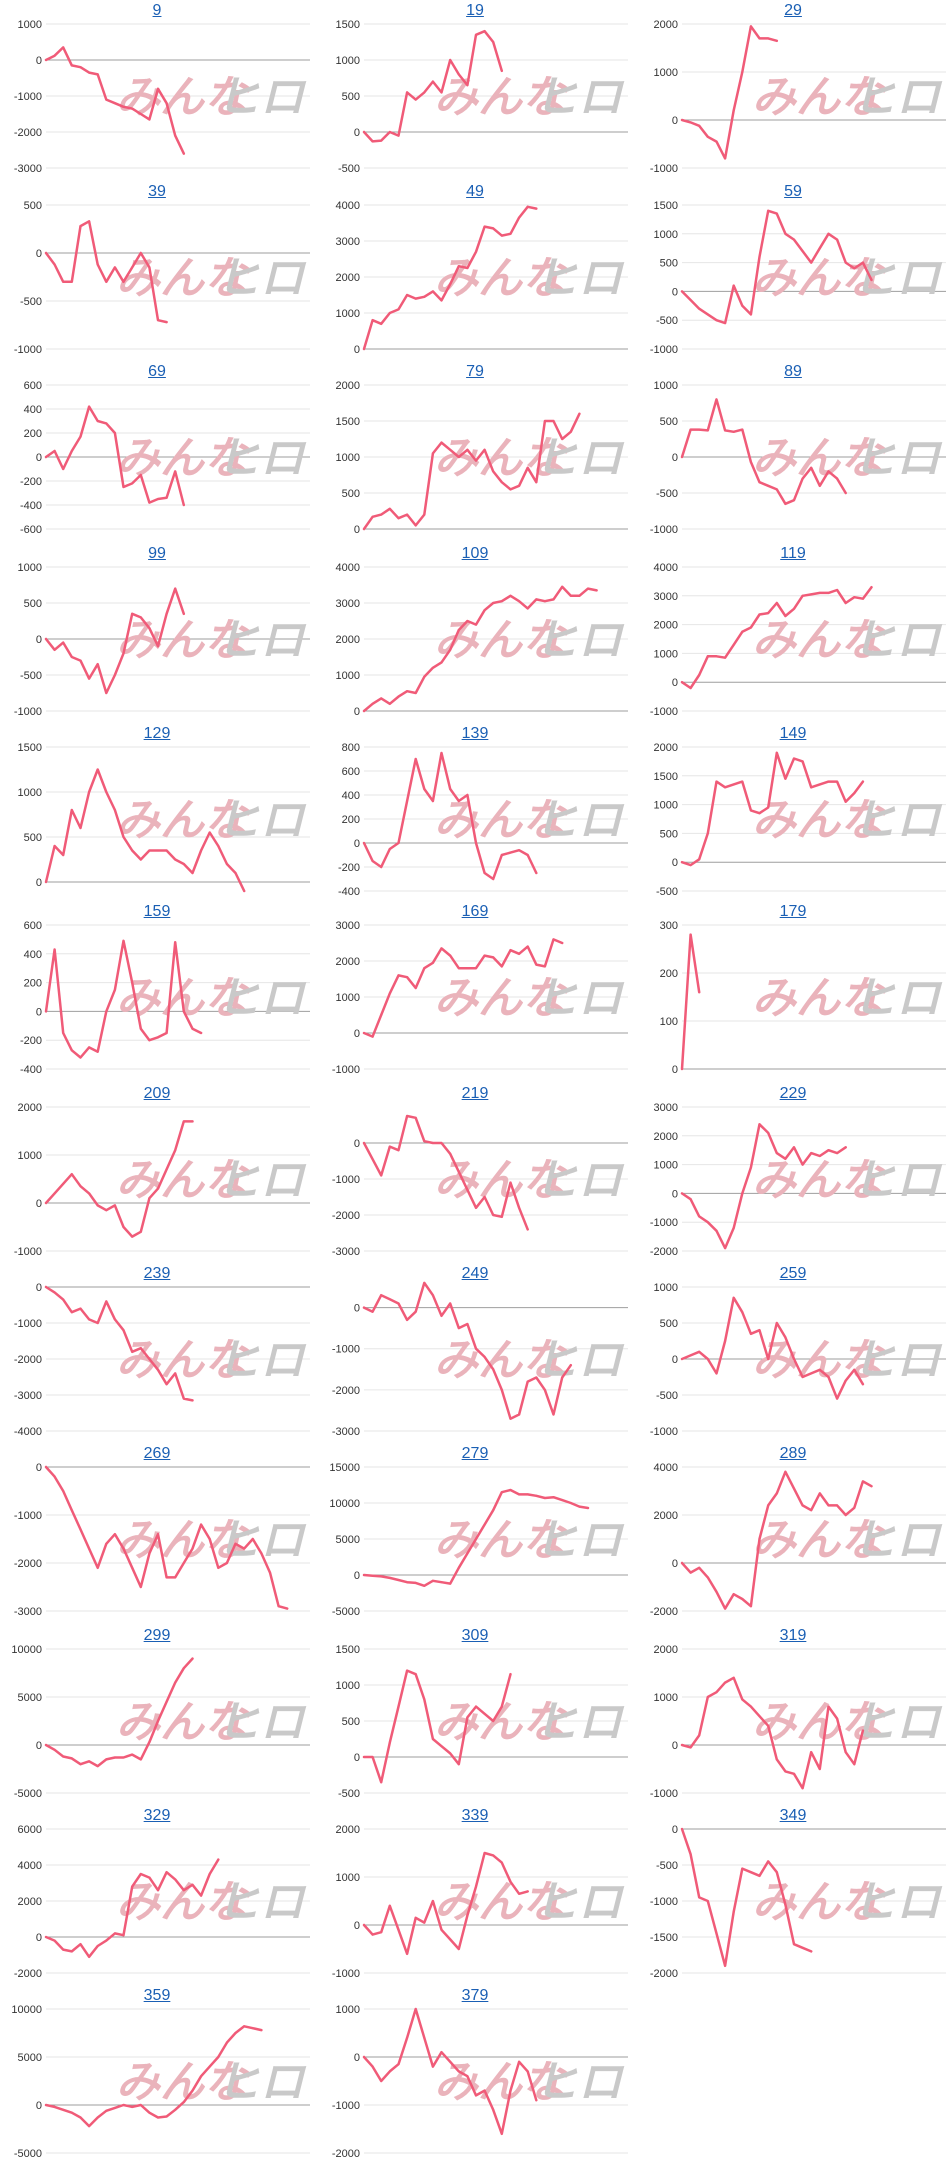 This screenshot has width=946, height=2167. Describe the element at coordinates (793, 553) in the screenshot. I see `chart-title-link: 119` at that location.